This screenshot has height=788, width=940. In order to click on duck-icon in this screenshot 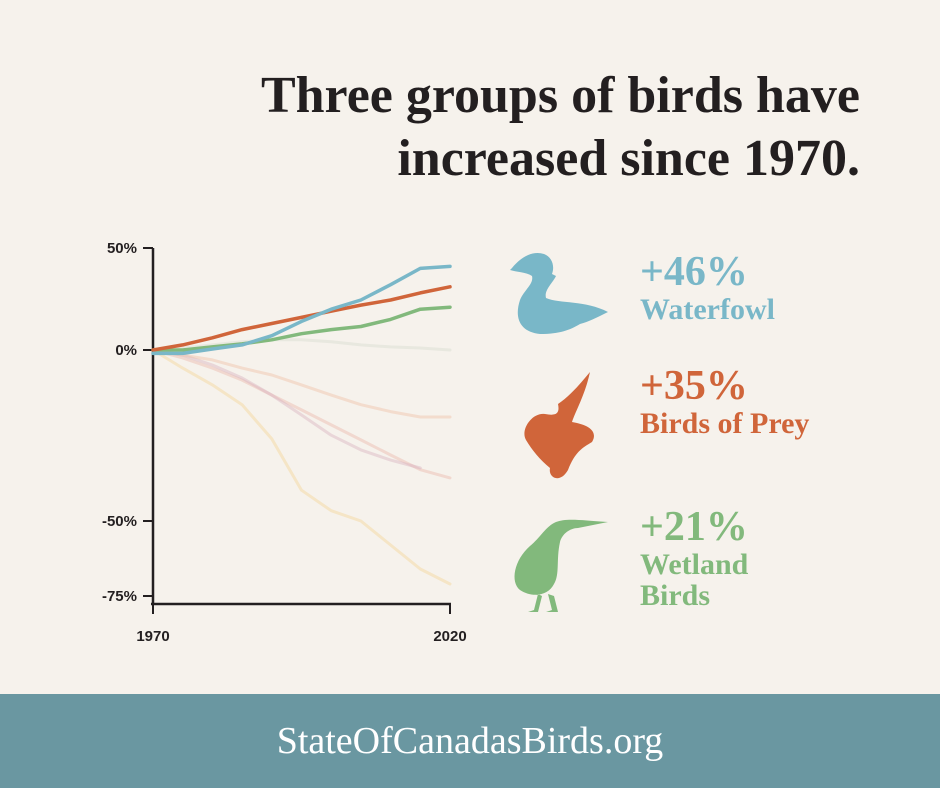, I will do `click(559, 293)`.